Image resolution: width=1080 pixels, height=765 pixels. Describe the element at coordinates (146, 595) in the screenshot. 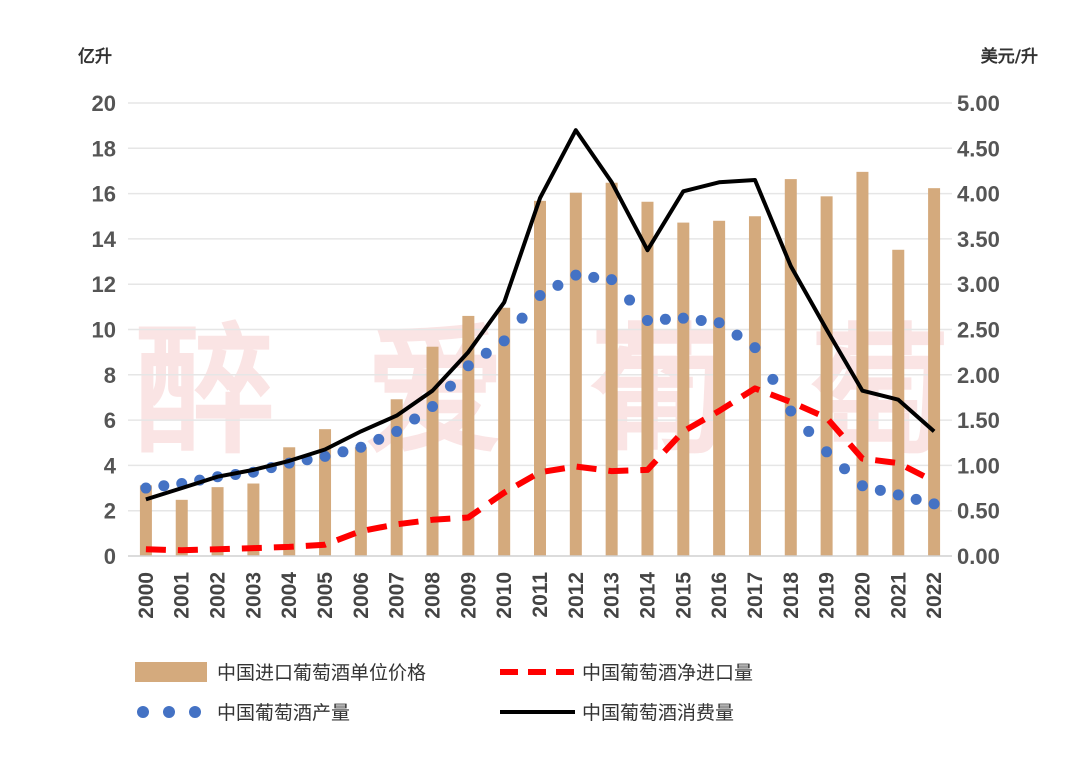

I see `x-tick-label: 2000` at that location.